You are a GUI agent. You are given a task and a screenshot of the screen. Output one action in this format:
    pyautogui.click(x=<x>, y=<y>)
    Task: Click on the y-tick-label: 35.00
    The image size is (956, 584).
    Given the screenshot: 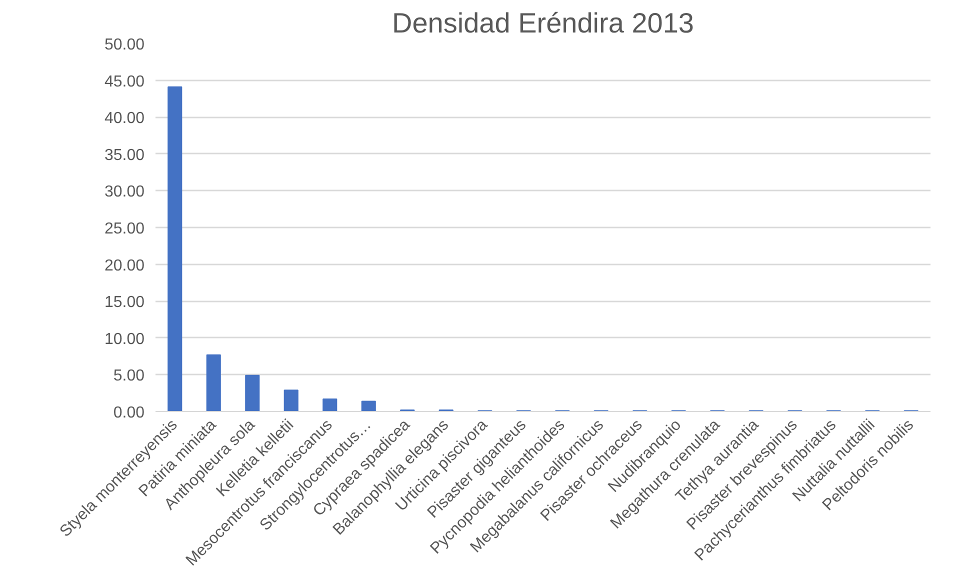 What is the action you would take?
    pyautogui.click(x=124, y=155)
    